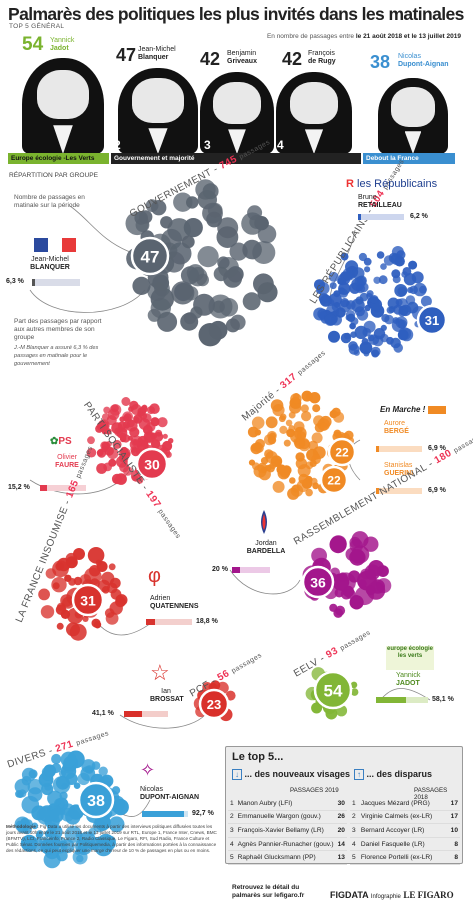 The image size is (473, 907). What do you see at coordinates (341, 817) in the screenshot?
I see `new-face-value: 26` at bounding box center [341, 817].